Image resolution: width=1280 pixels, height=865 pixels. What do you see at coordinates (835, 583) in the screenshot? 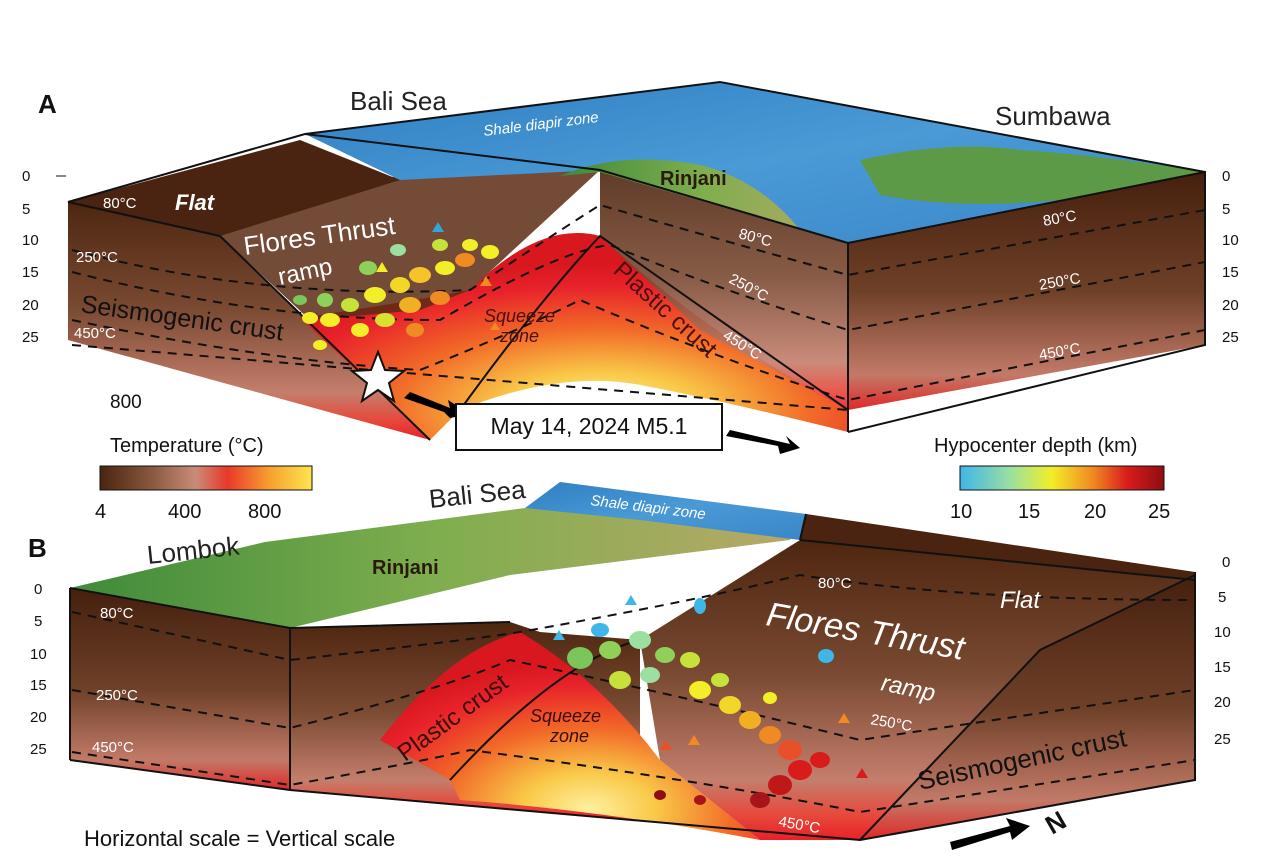
I see `panel-b-isotherm-80-right: 80°C` at bounding box center [835, 583].